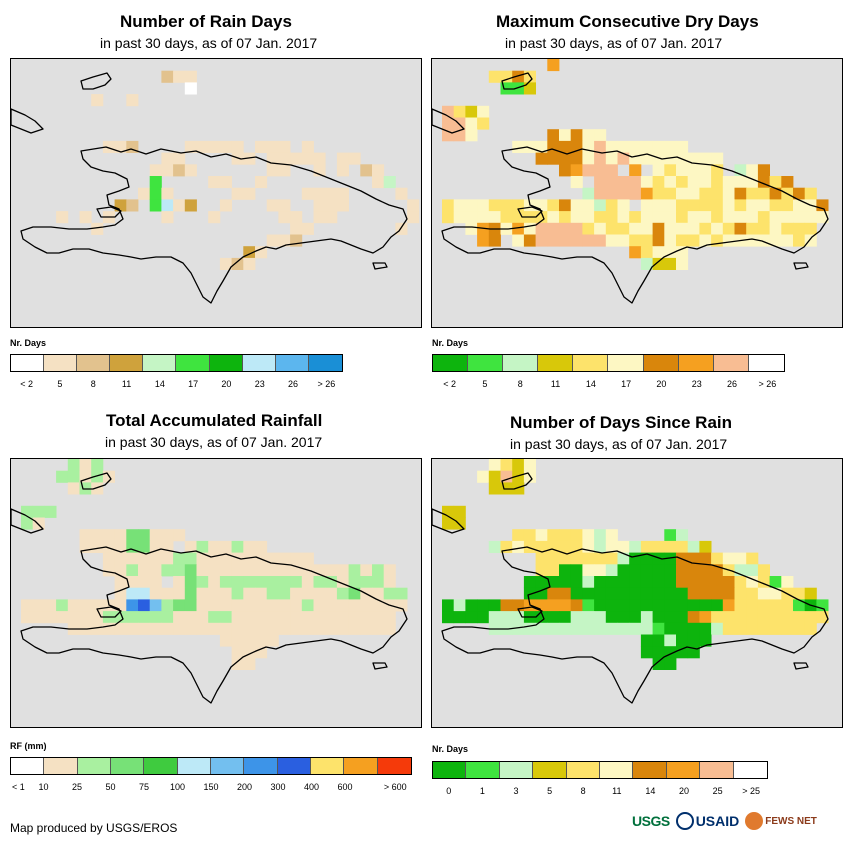 The image size is (854, 845). What do you see at coordinates (614, 43) in the screenshot?
I see `panel-subtitle: in past 30 days, as of 07 Jan. 2017` at bounding box center [614, 43].